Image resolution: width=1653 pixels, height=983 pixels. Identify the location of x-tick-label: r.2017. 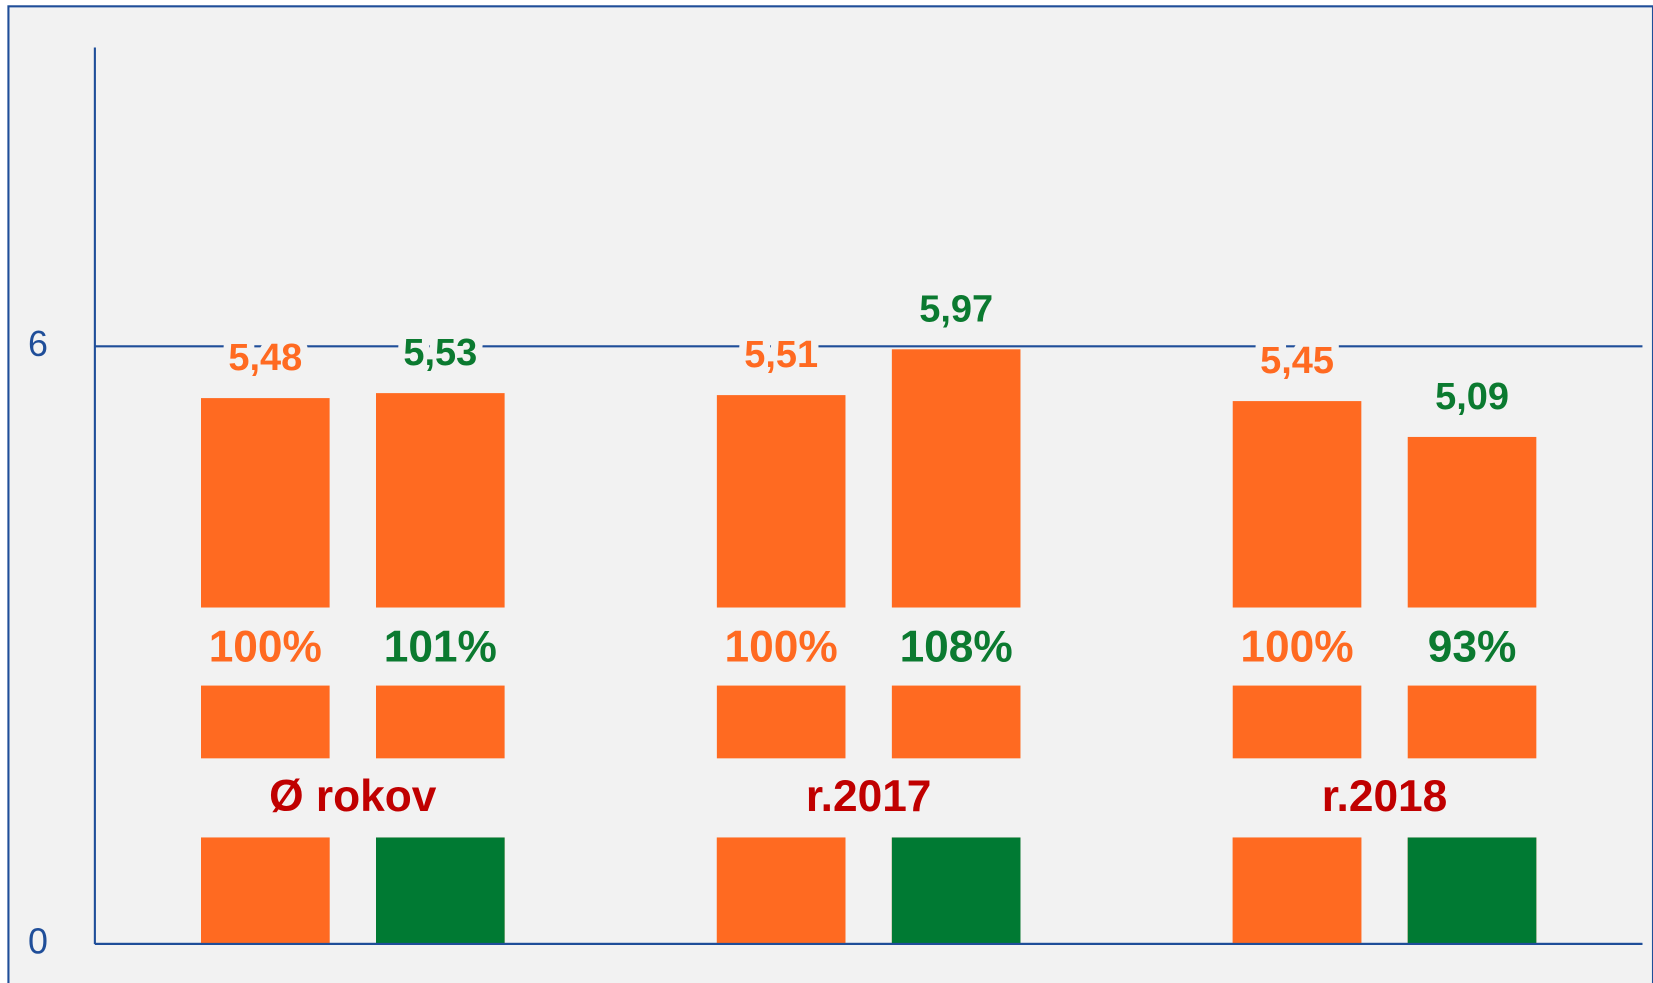
(869, 796).